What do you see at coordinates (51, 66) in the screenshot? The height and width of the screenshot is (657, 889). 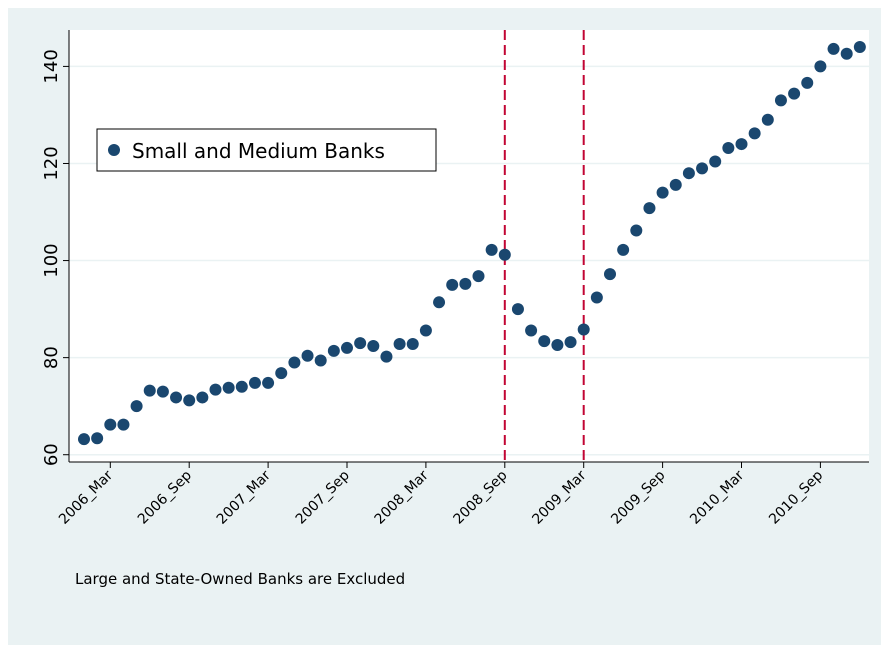 I see `y-tick-label: 140` at bounding box center [51, 66].